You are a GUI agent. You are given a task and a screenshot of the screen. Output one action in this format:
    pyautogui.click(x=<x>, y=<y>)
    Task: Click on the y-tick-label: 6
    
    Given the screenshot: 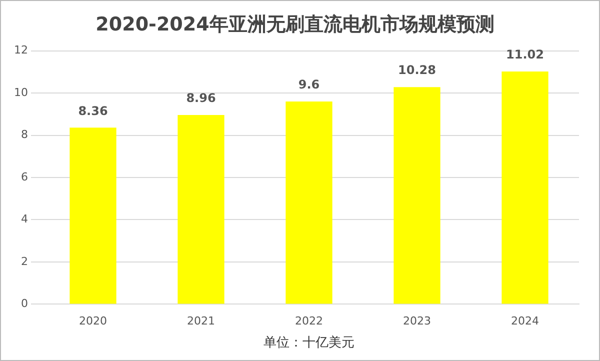 What is the action you would take?
    pyautogui.click(x=24, y=177)
    